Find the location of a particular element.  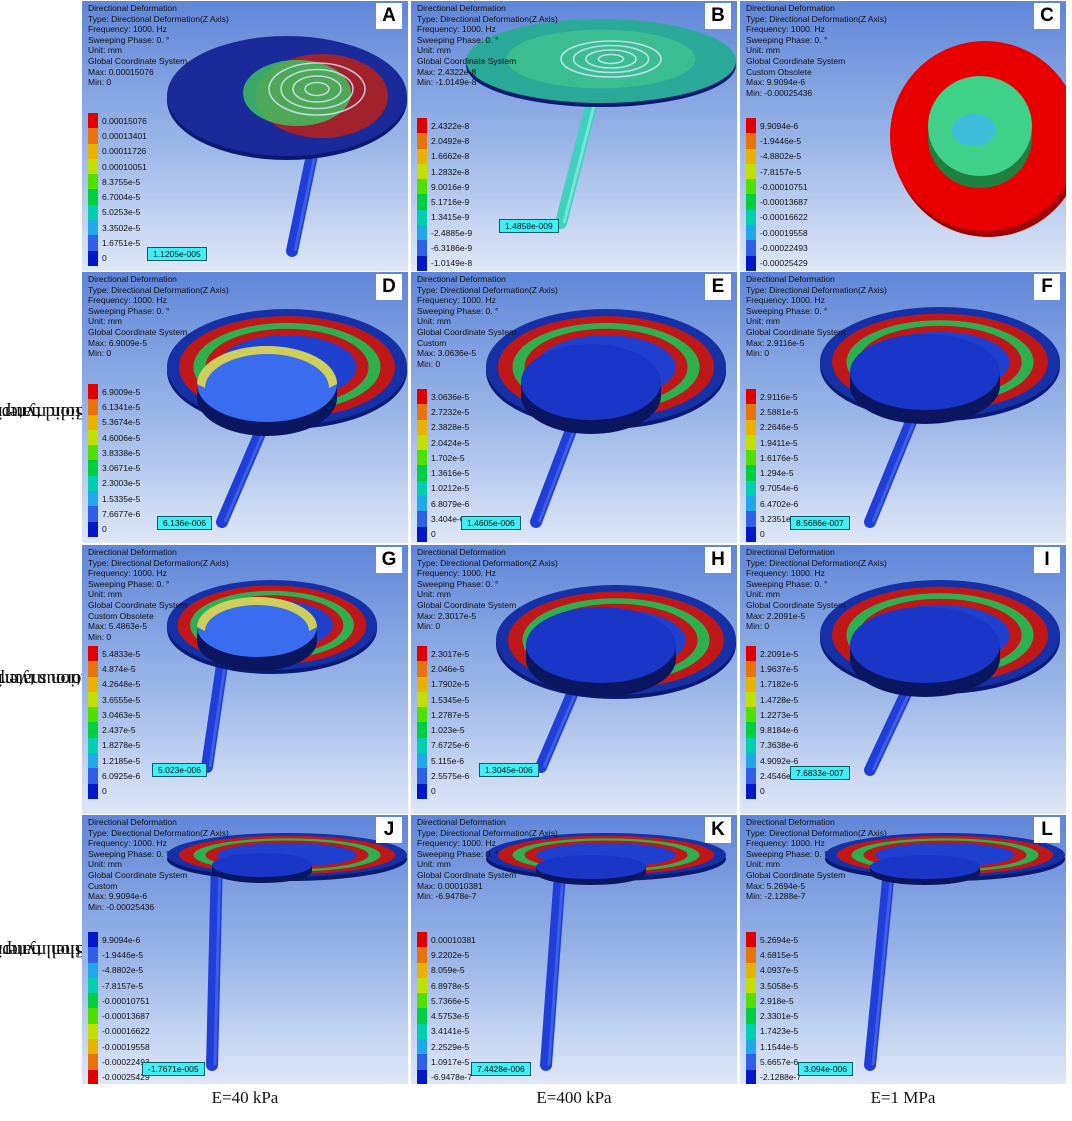

legend-entry: 8.3755e-5 is located at coordinates (117, 182).